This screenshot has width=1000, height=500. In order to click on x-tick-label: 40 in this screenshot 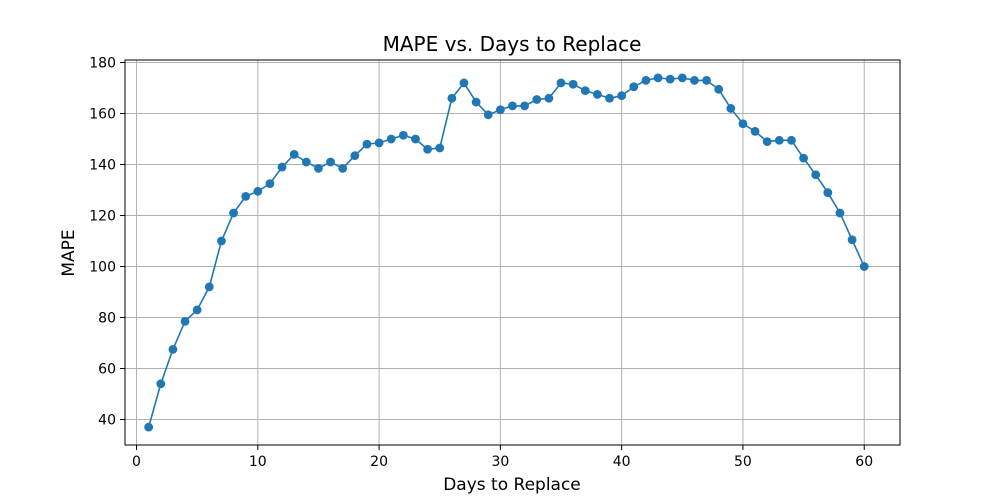, I will do `click(622, 462)`.